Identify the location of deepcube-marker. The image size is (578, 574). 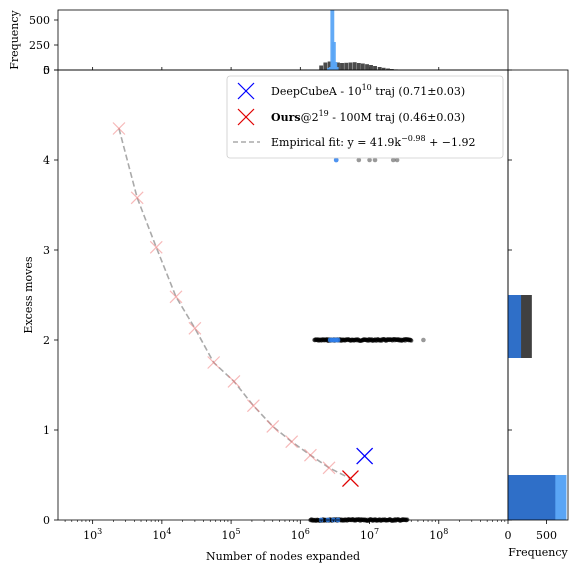
(365, 456).